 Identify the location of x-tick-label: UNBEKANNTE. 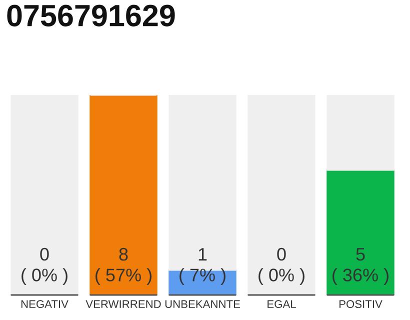
(202, 304).